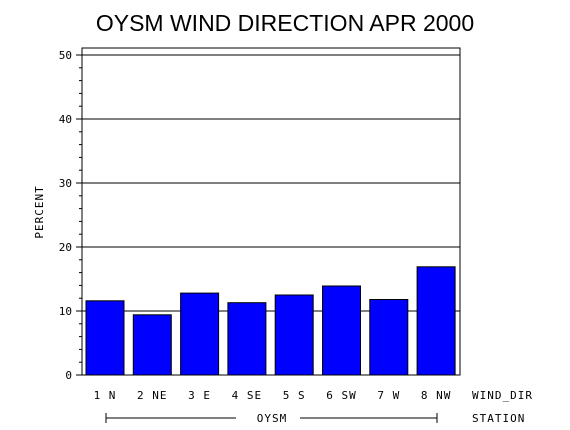  Describe the element at coordinates (388, 395) in the screenshot. I see `x-tick-label: 7 W` at that location.